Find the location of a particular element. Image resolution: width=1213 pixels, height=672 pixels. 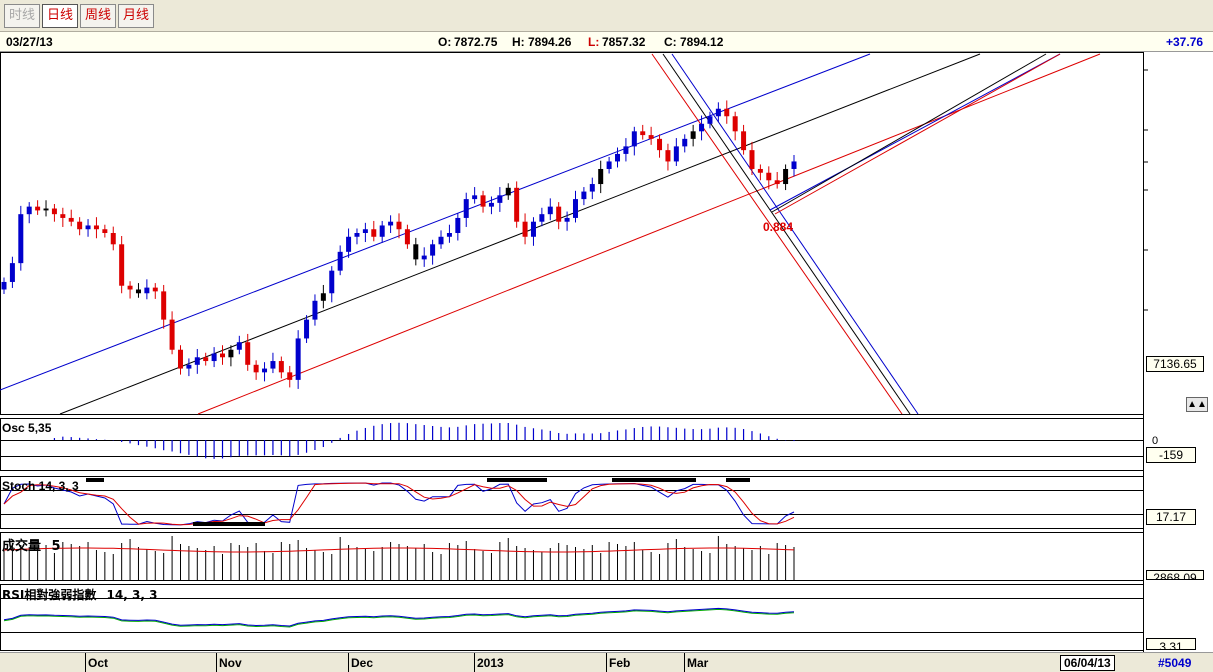

osc-zero-tick: 0 is located at coordinates (1155, 441).